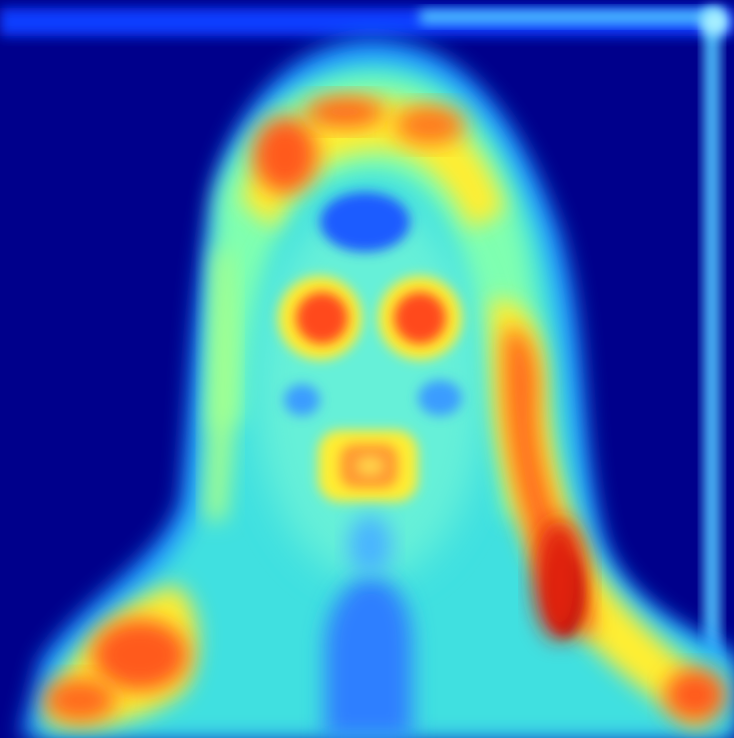 This screenshot has height=738, width=734. I want to click on right-shoulder-hotspot, so click(695, 695).